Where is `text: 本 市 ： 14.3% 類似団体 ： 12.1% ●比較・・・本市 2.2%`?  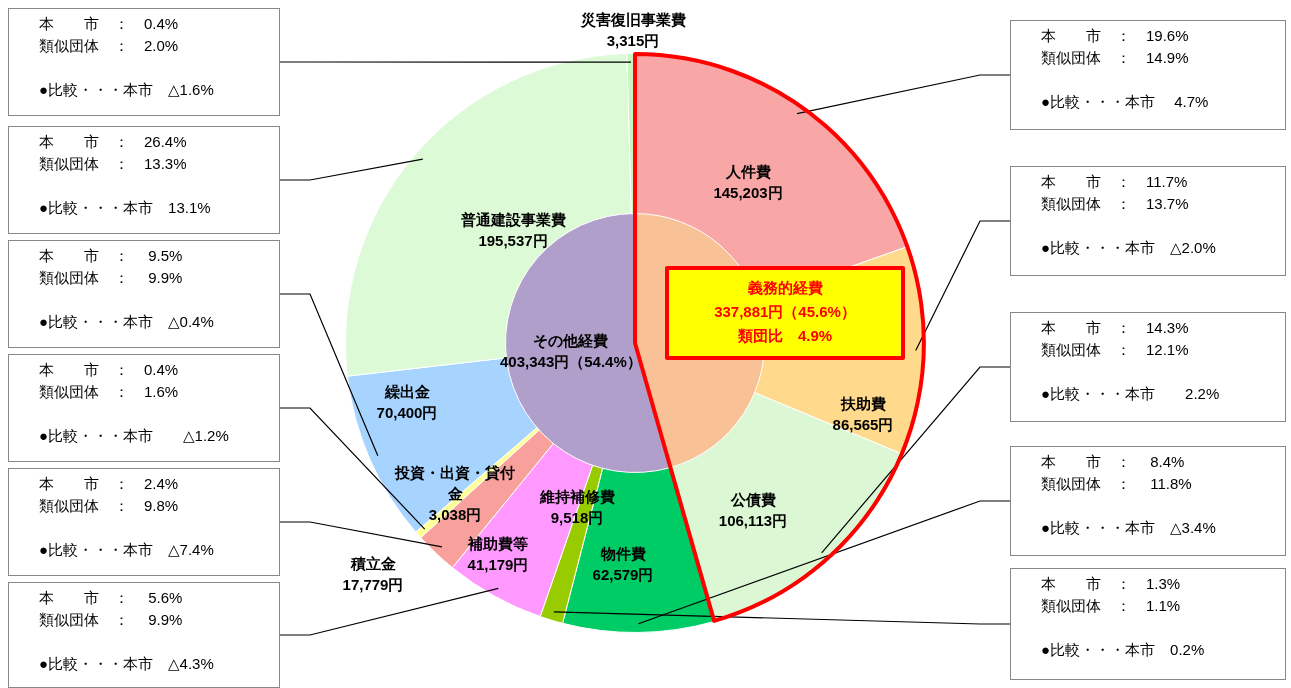 text: 本 市 ： 14.3% 類似団体 ： 12.1% ●比較・・・本市 2.2% is located at coordinates (1130, 360).